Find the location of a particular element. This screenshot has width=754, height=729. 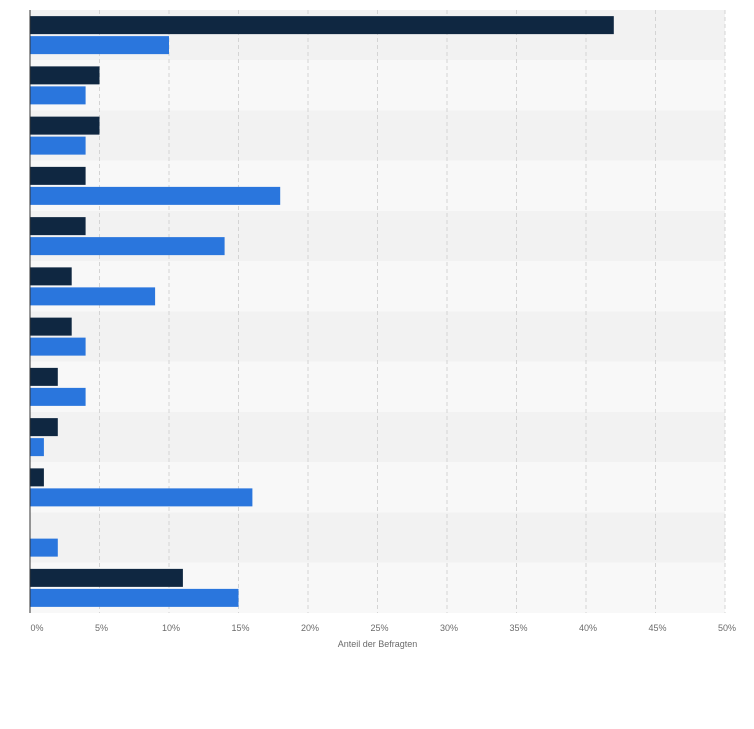

bar-row2-series2 is located at coordinates (58, 95).